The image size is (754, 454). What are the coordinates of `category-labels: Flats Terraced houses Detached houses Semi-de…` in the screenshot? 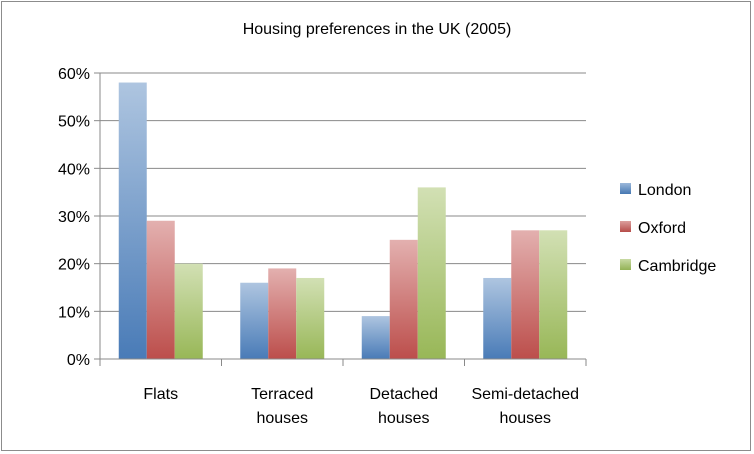 It's located at (361, 406).